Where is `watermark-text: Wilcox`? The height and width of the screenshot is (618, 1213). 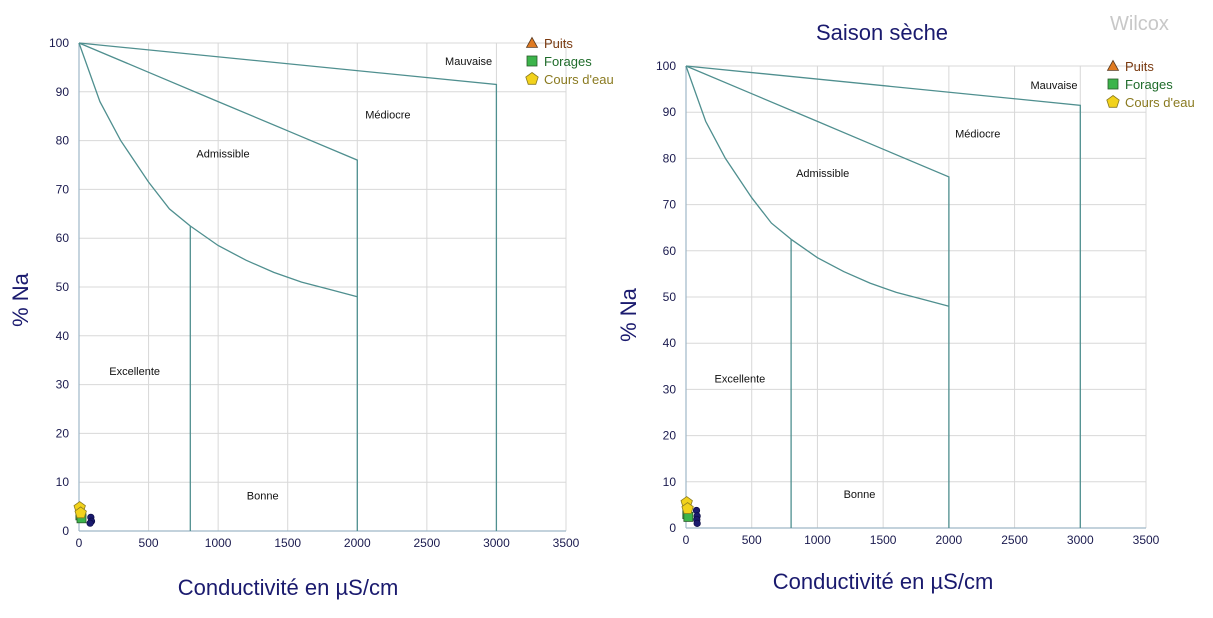 watermark-text: Wilcox is located at coordinates (1139, 24).